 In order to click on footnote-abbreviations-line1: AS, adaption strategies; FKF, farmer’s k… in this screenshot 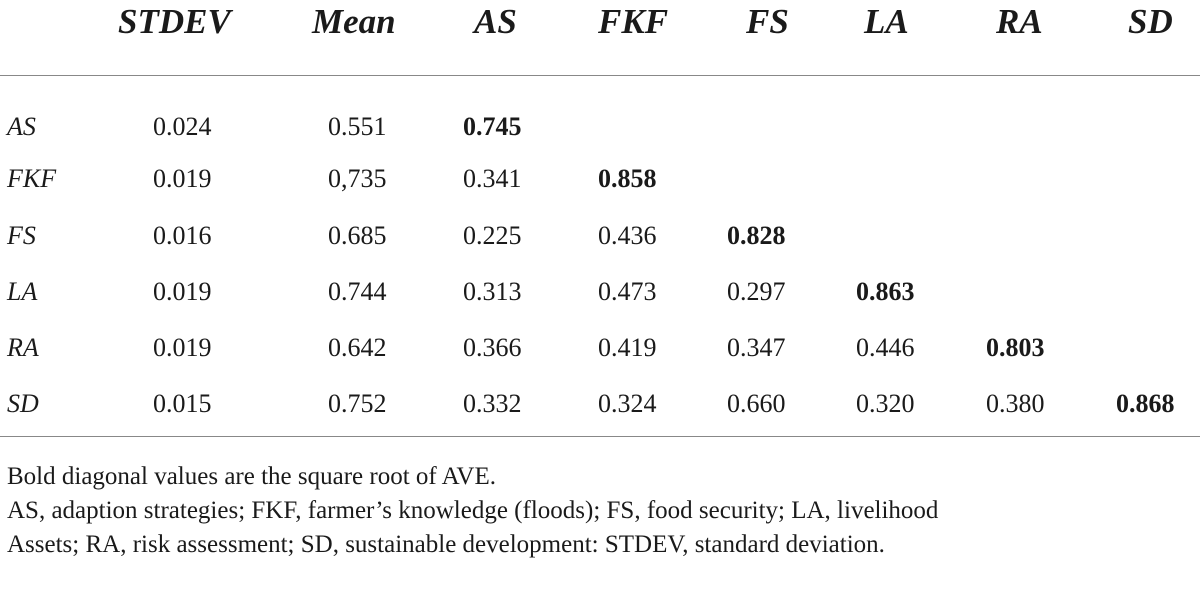, I will do `click(473, 510)`.